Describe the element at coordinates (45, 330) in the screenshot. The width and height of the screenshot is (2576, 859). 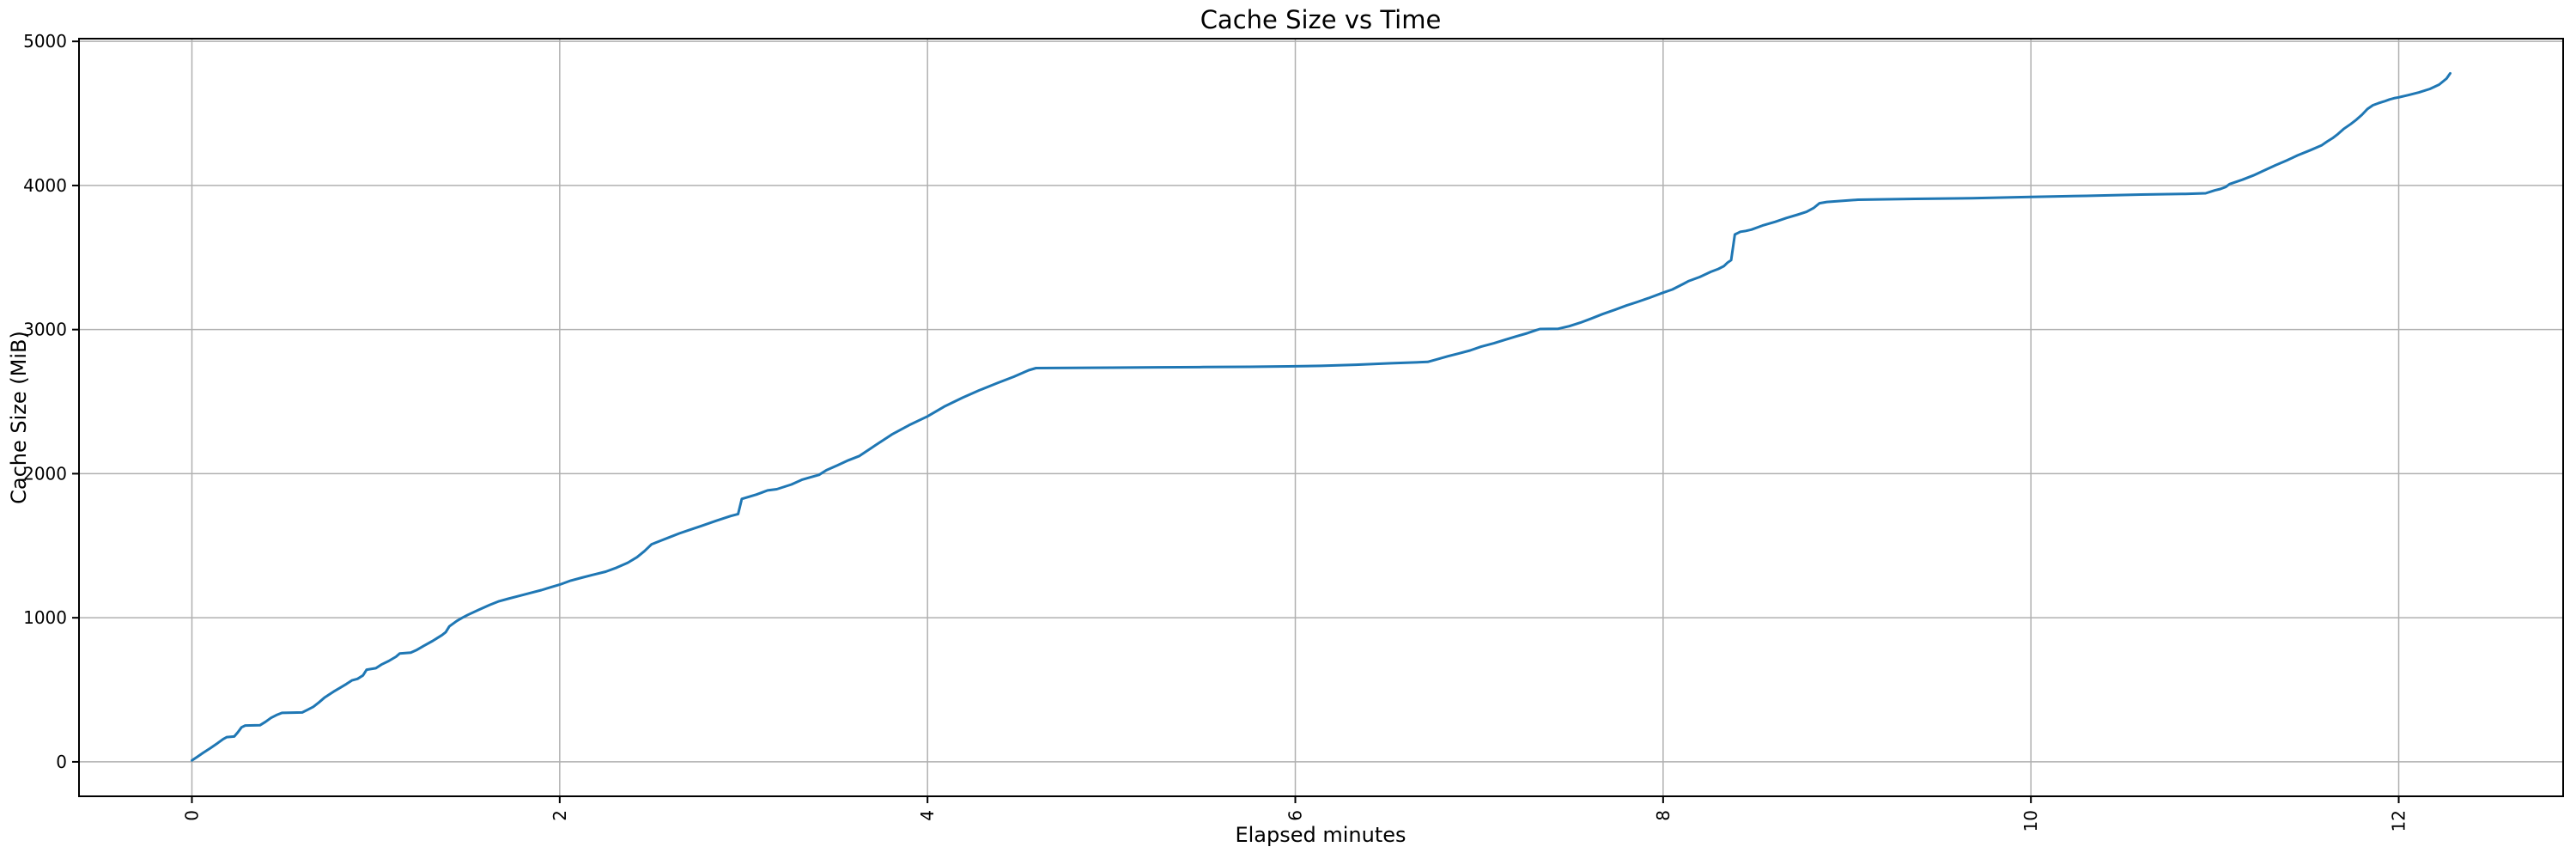
I see `y-tick-label: 3000` at that location.